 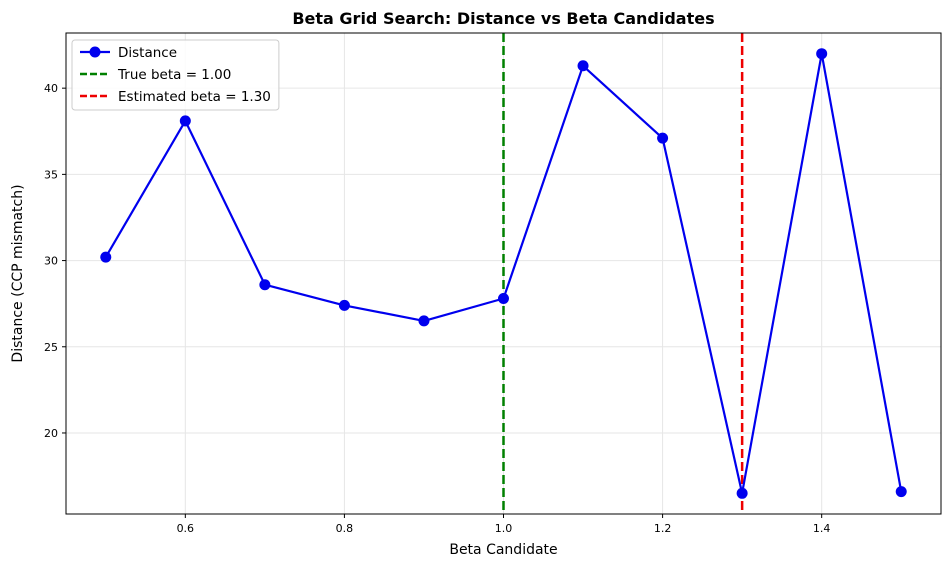 What do you see at coordinates (51, 174) in the screenshot?
I see `y-tick-label: 35` at bounding box center [51, 174].